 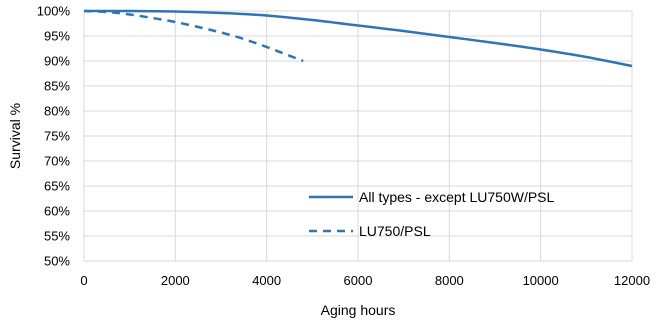 I want to click on x-tick-label: 12000, so click(x=632, y=280).